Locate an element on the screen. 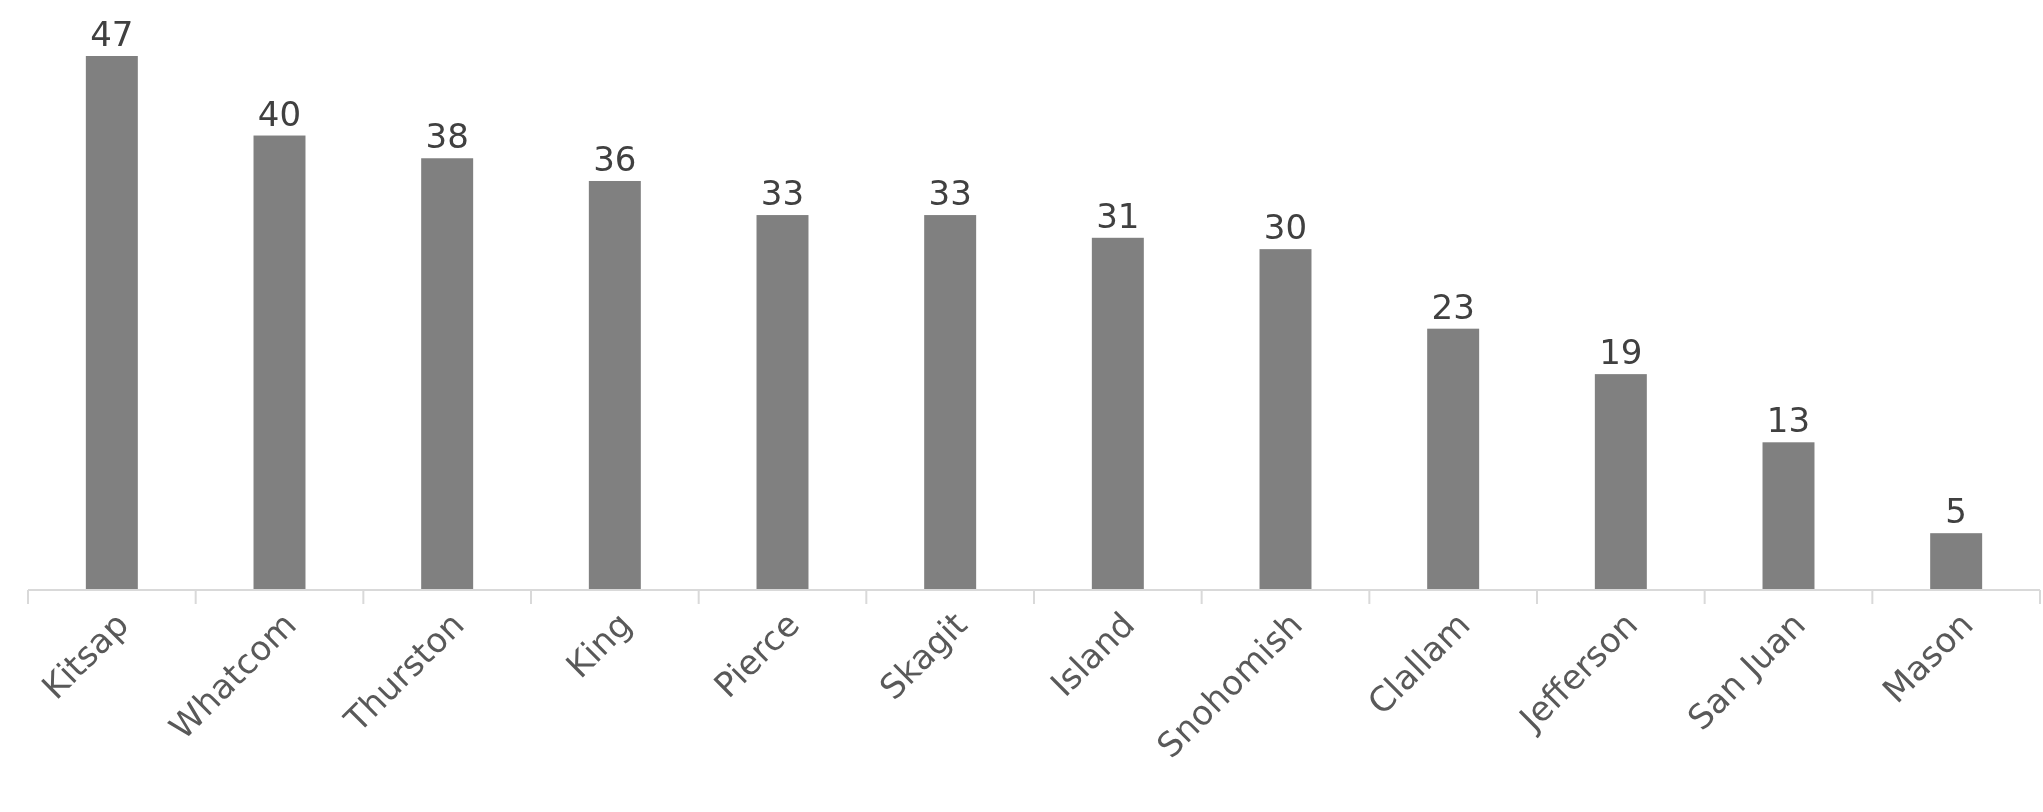  data-label: 40 is located at coordinates (279, 113).